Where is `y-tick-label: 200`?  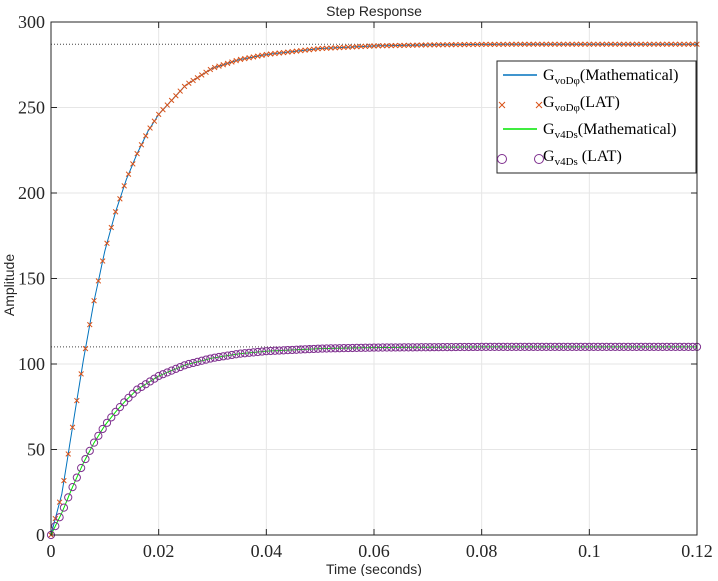 y-tick-label: 200 is located at coordinates (31, 193).